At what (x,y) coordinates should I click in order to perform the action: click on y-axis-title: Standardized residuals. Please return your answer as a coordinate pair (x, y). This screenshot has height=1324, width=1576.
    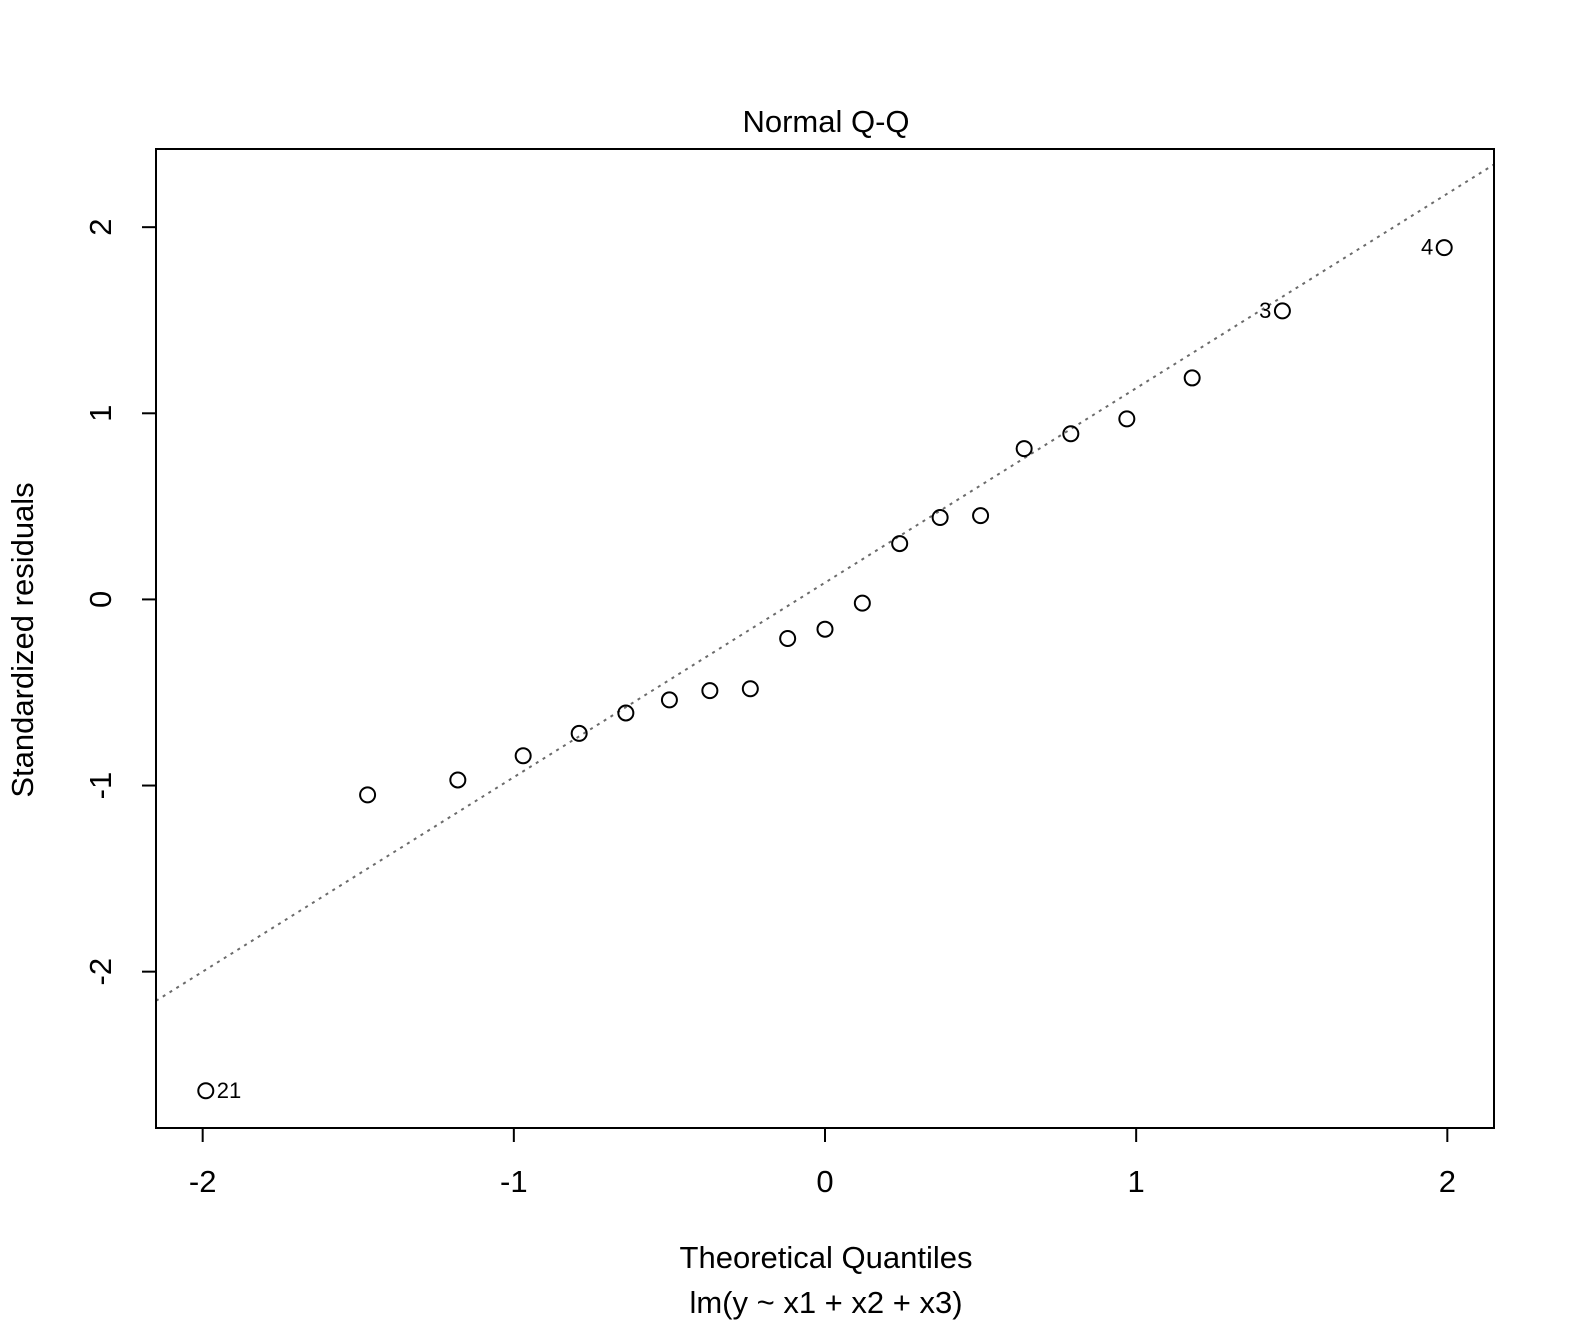
    Looking at the image, I should click on (22, 639).